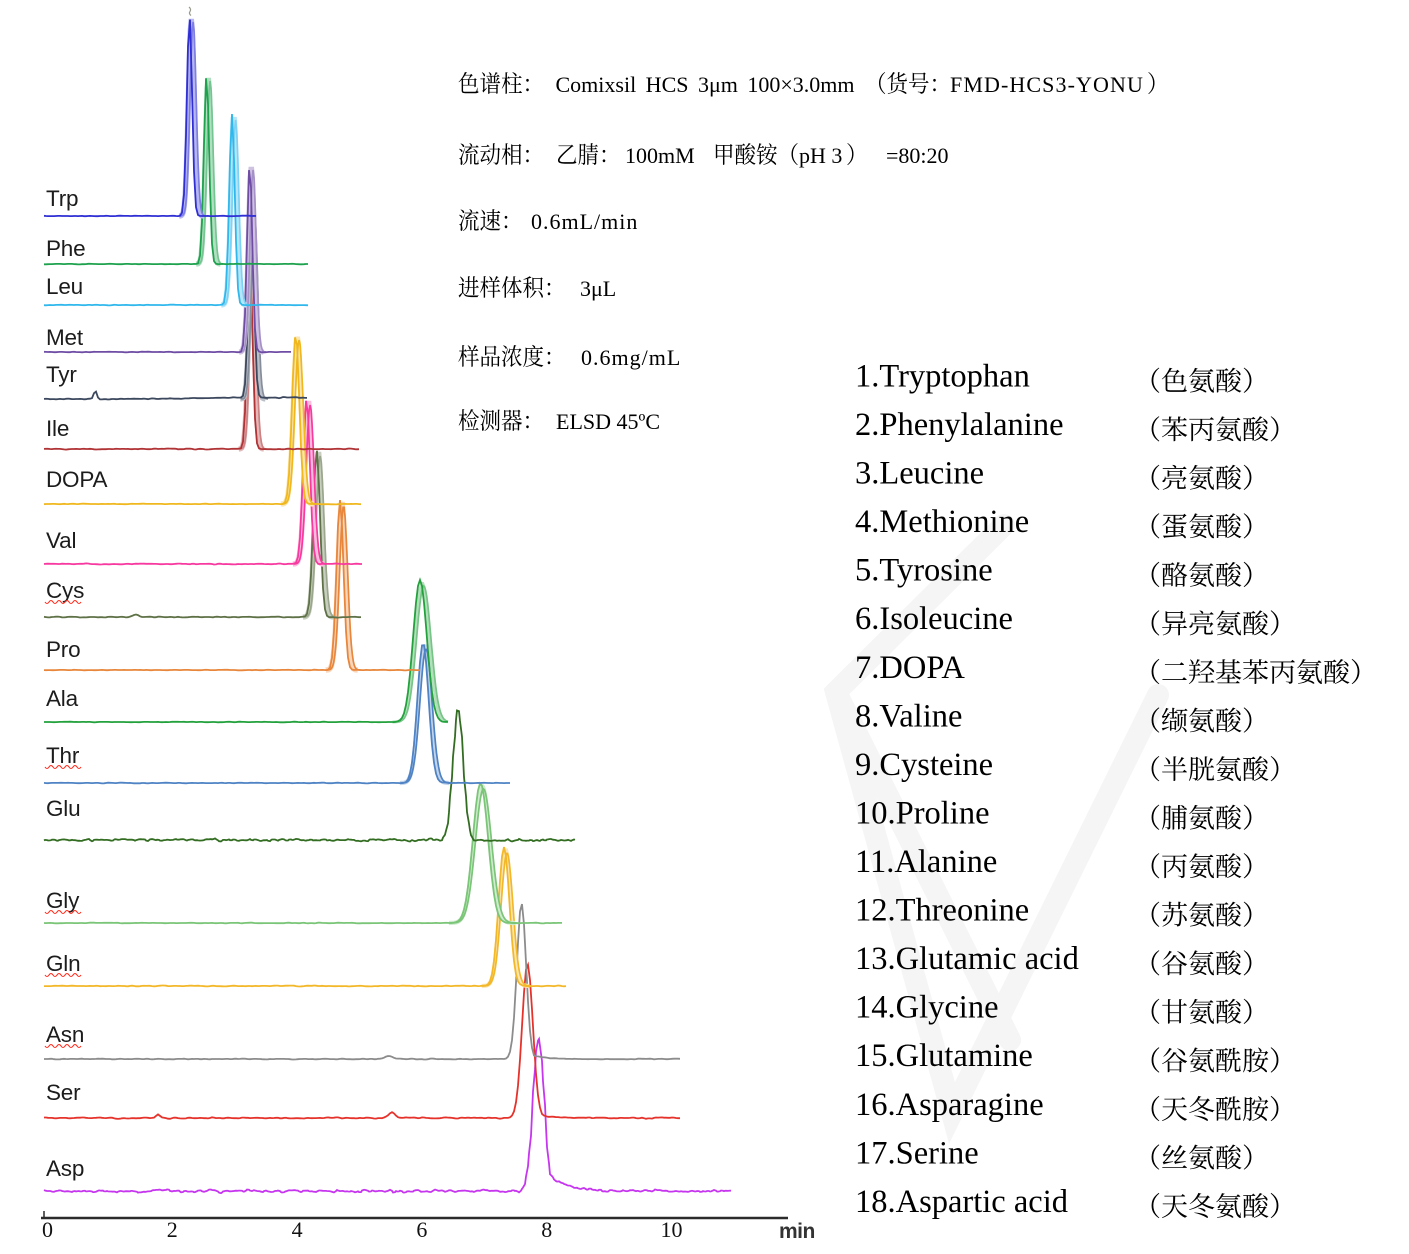 The width and height of the screenshot is (1409, 1254). I want to click on svg-text: Pro, so click(63, 649).